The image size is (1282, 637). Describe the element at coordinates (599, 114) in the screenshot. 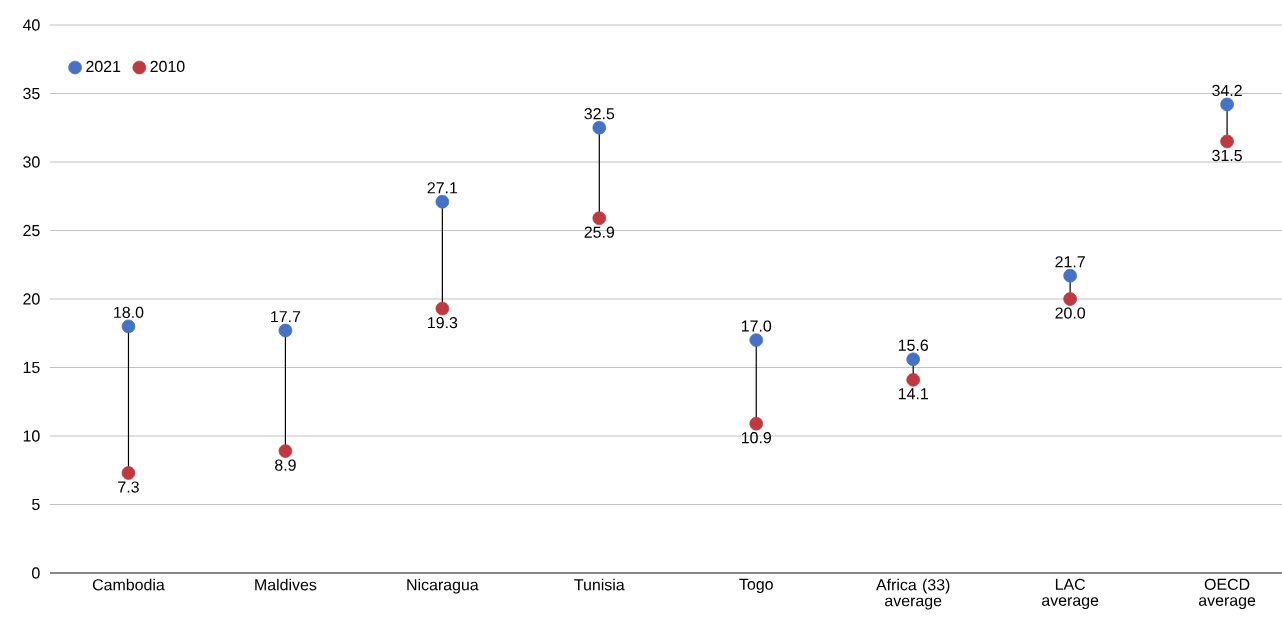

I see `data-label: 32.5` at that location.